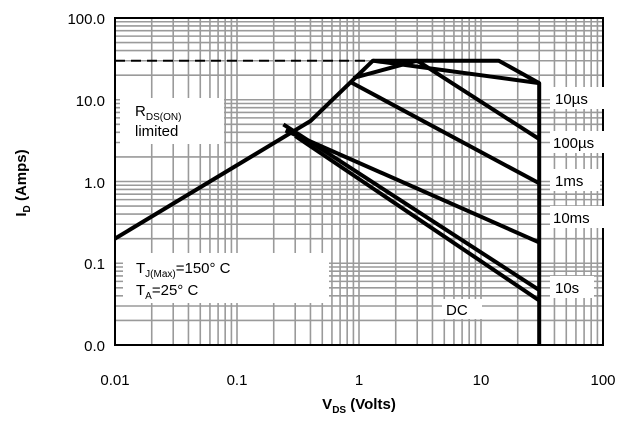  I want to click on x-axis-title-rest: (Volts), so click(371, 404).